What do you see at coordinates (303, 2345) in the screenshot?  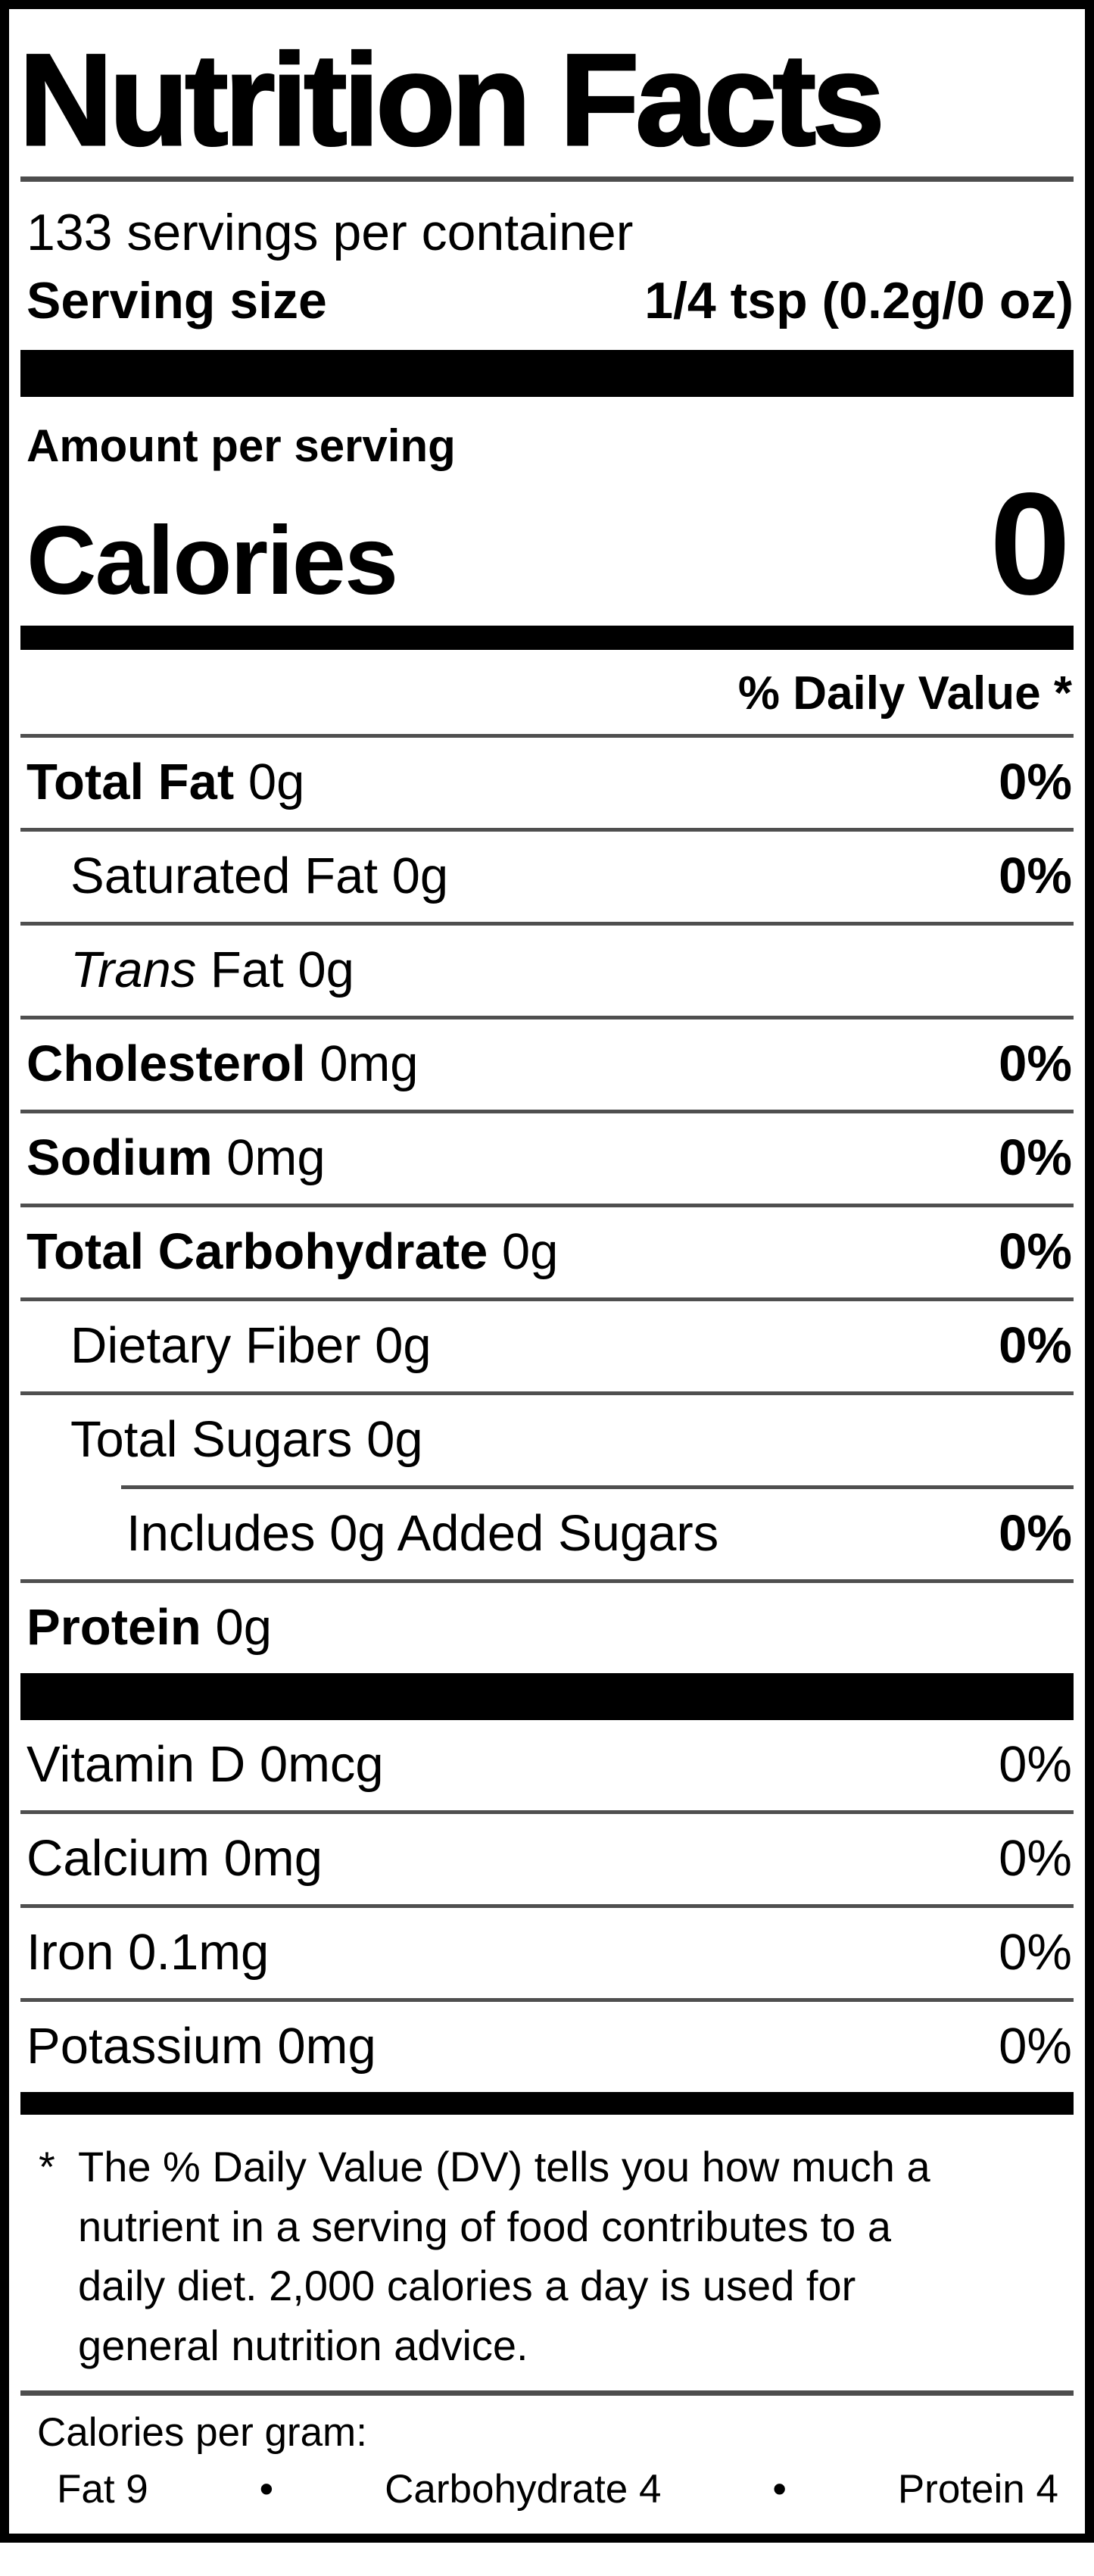 I see `footnote-line: general nutrition advice.` at bounding box center [303, 2345].